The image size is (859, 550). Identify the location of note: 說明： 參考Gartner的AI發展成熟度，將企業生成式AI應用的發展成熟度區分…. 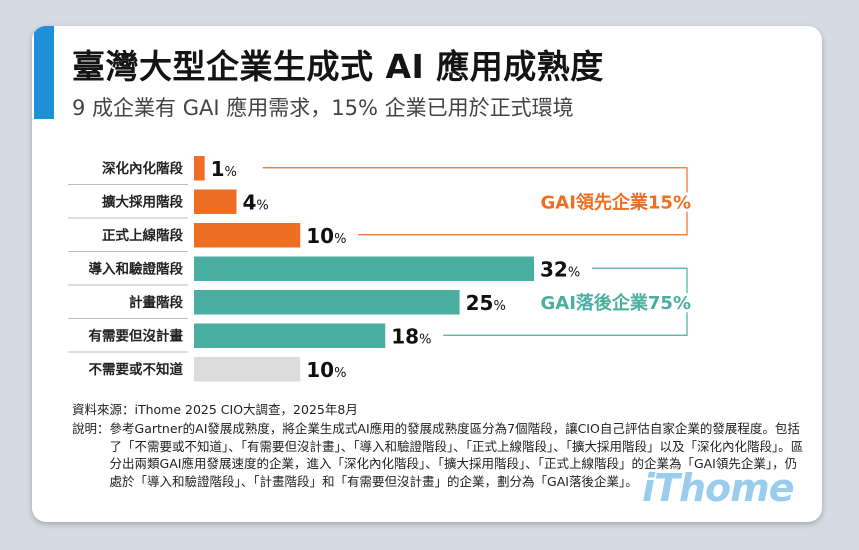
(438, 455).